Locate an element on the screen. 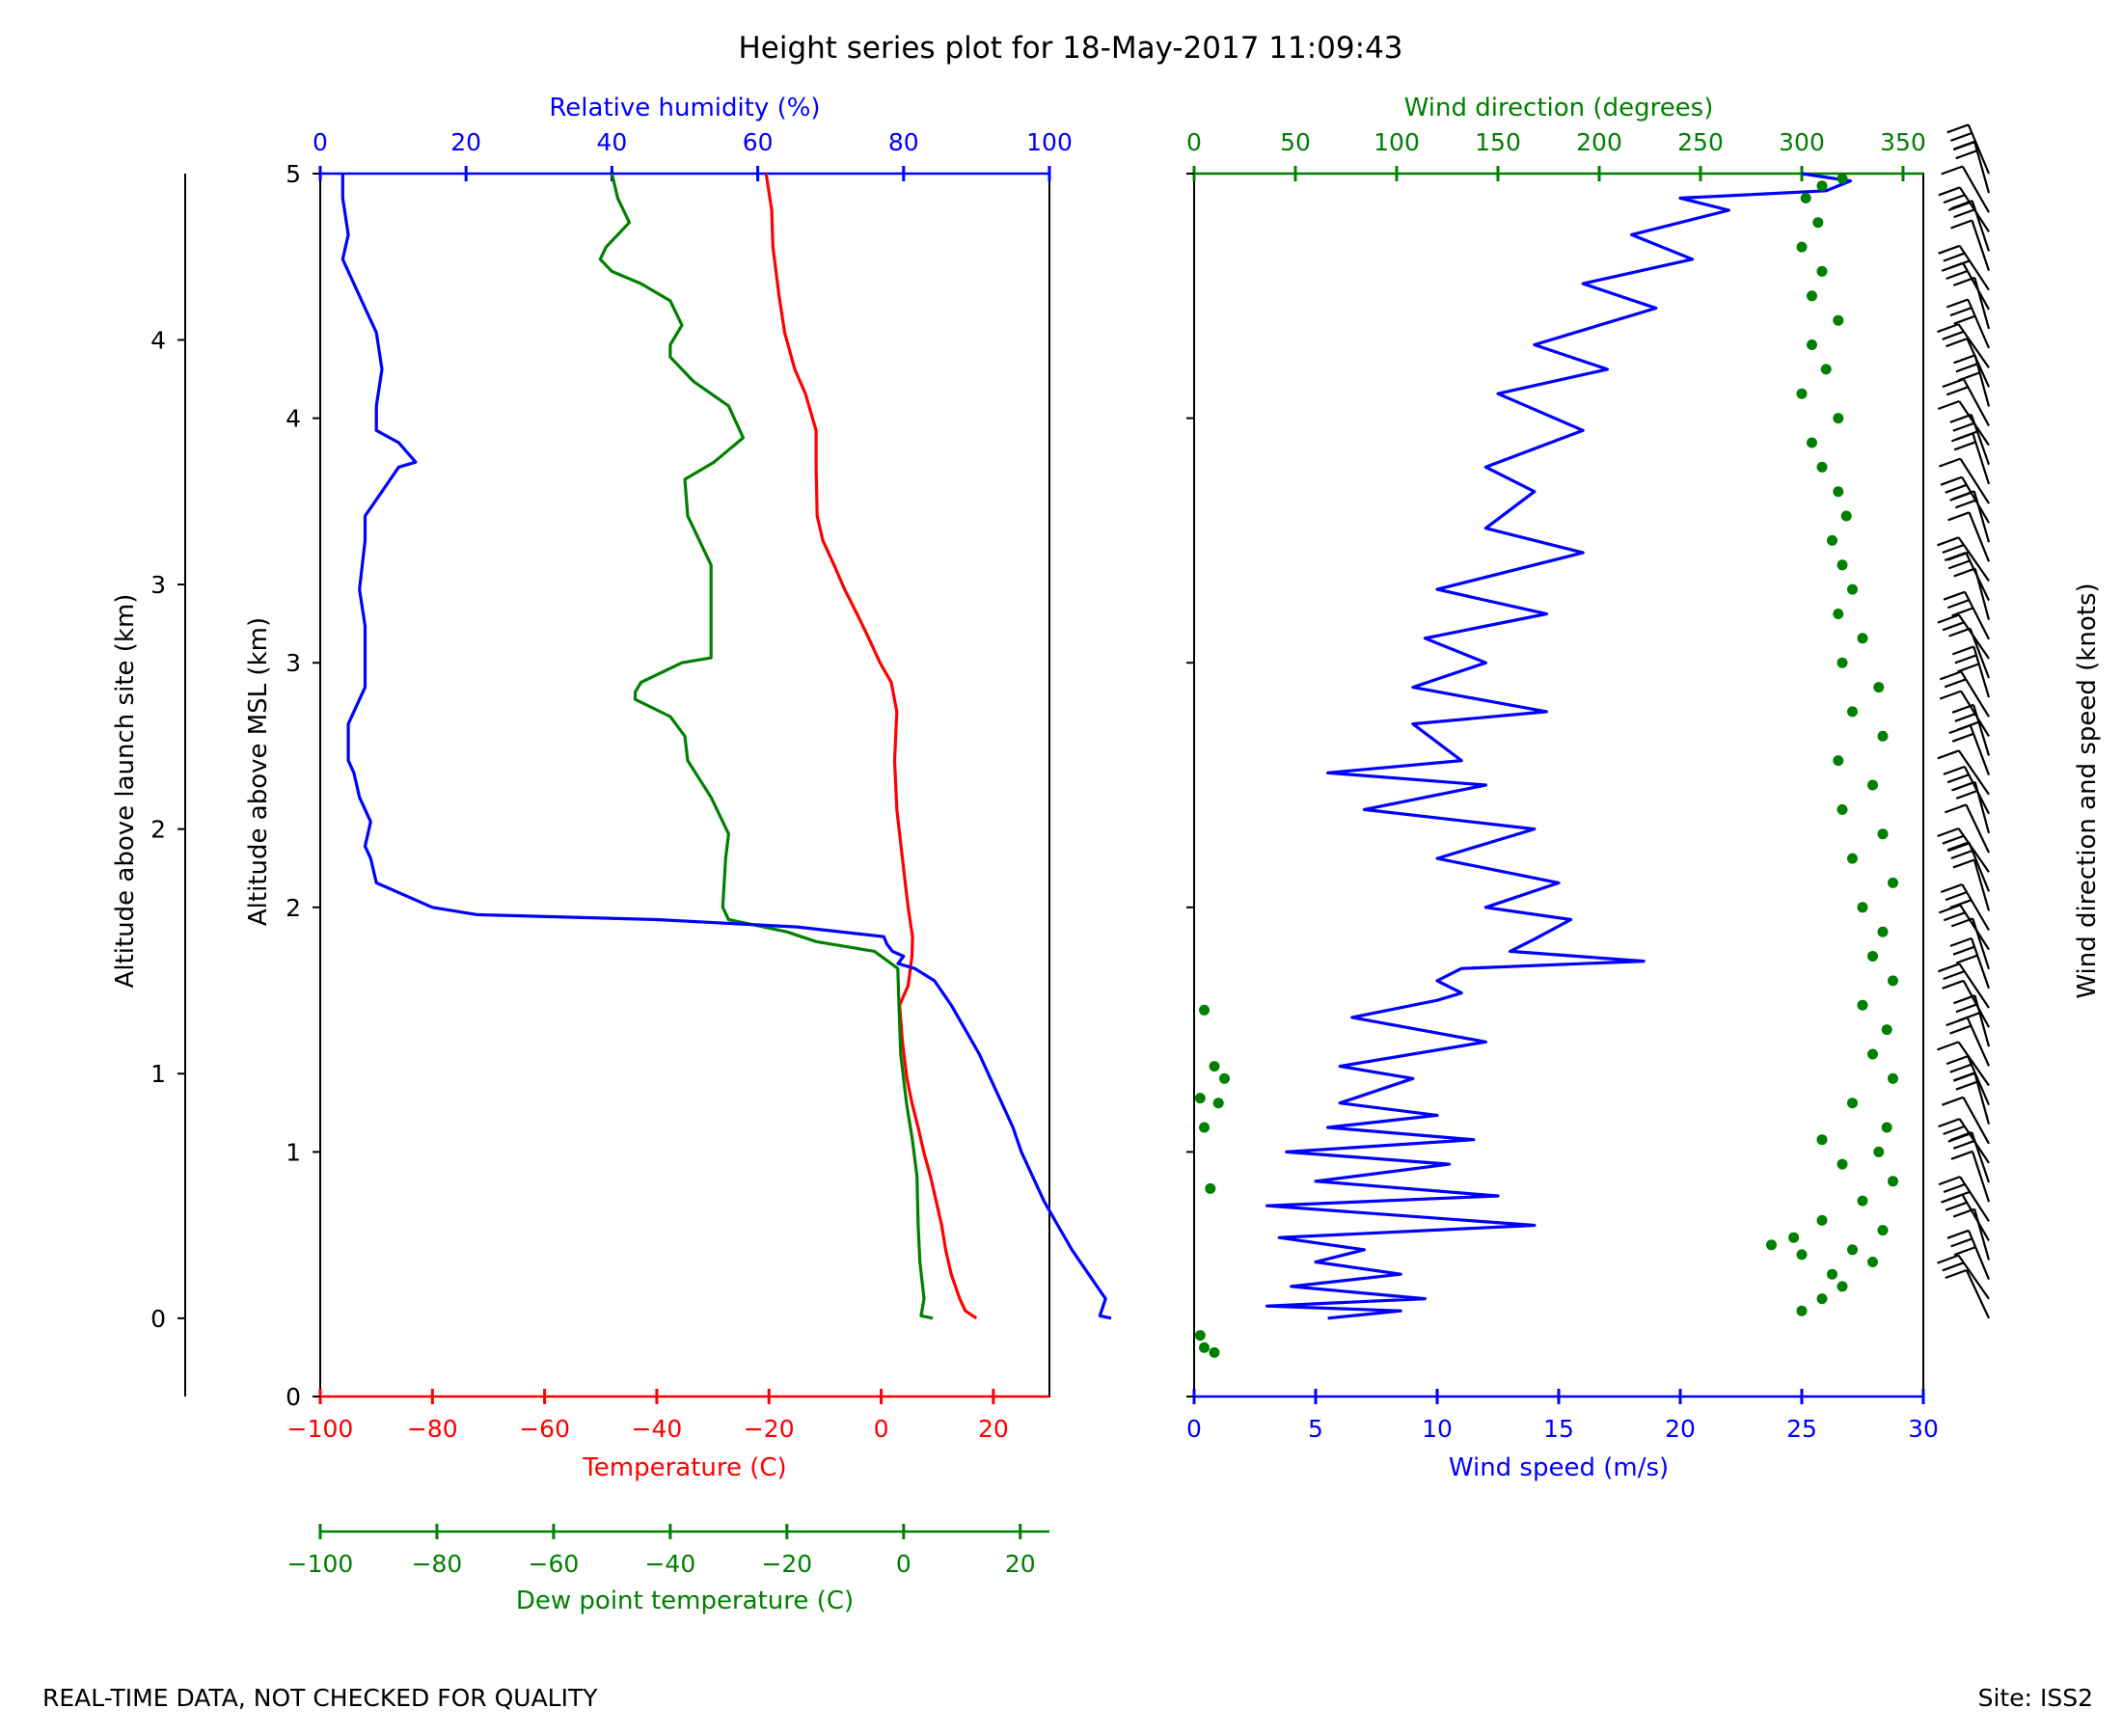  temperature-tick-label: −60 is located at coordinates (544, 1429).